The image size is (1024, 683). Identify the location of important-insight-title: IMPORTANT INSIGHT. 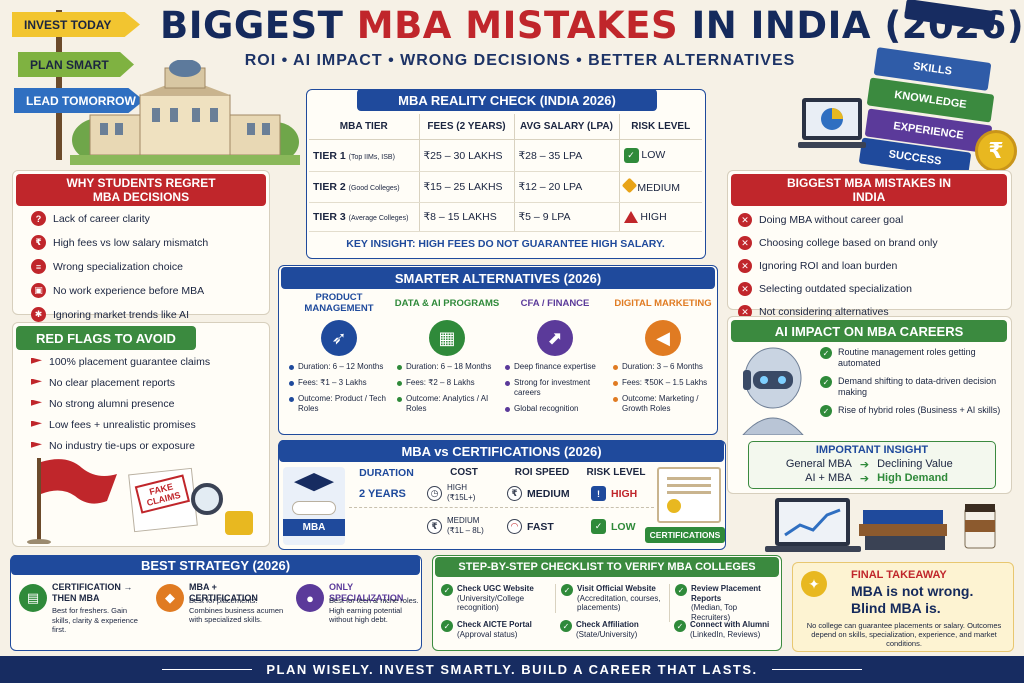
(872, 450).